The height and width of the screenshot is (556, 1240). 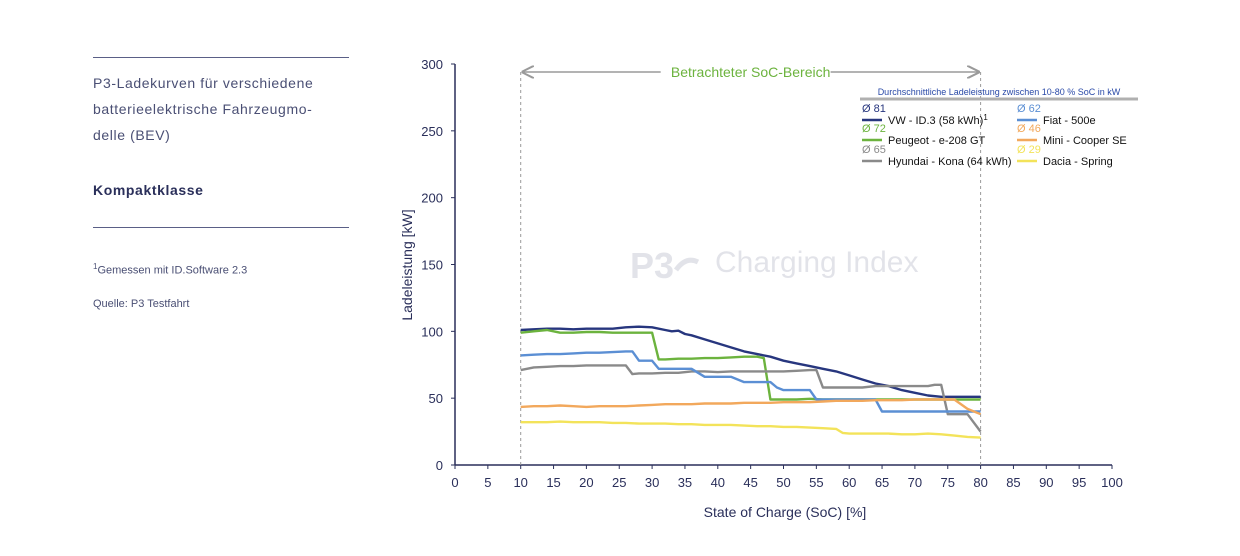 I want to click on vehicle-class-label: Kompaktklasse, so click(x=148, y=190).